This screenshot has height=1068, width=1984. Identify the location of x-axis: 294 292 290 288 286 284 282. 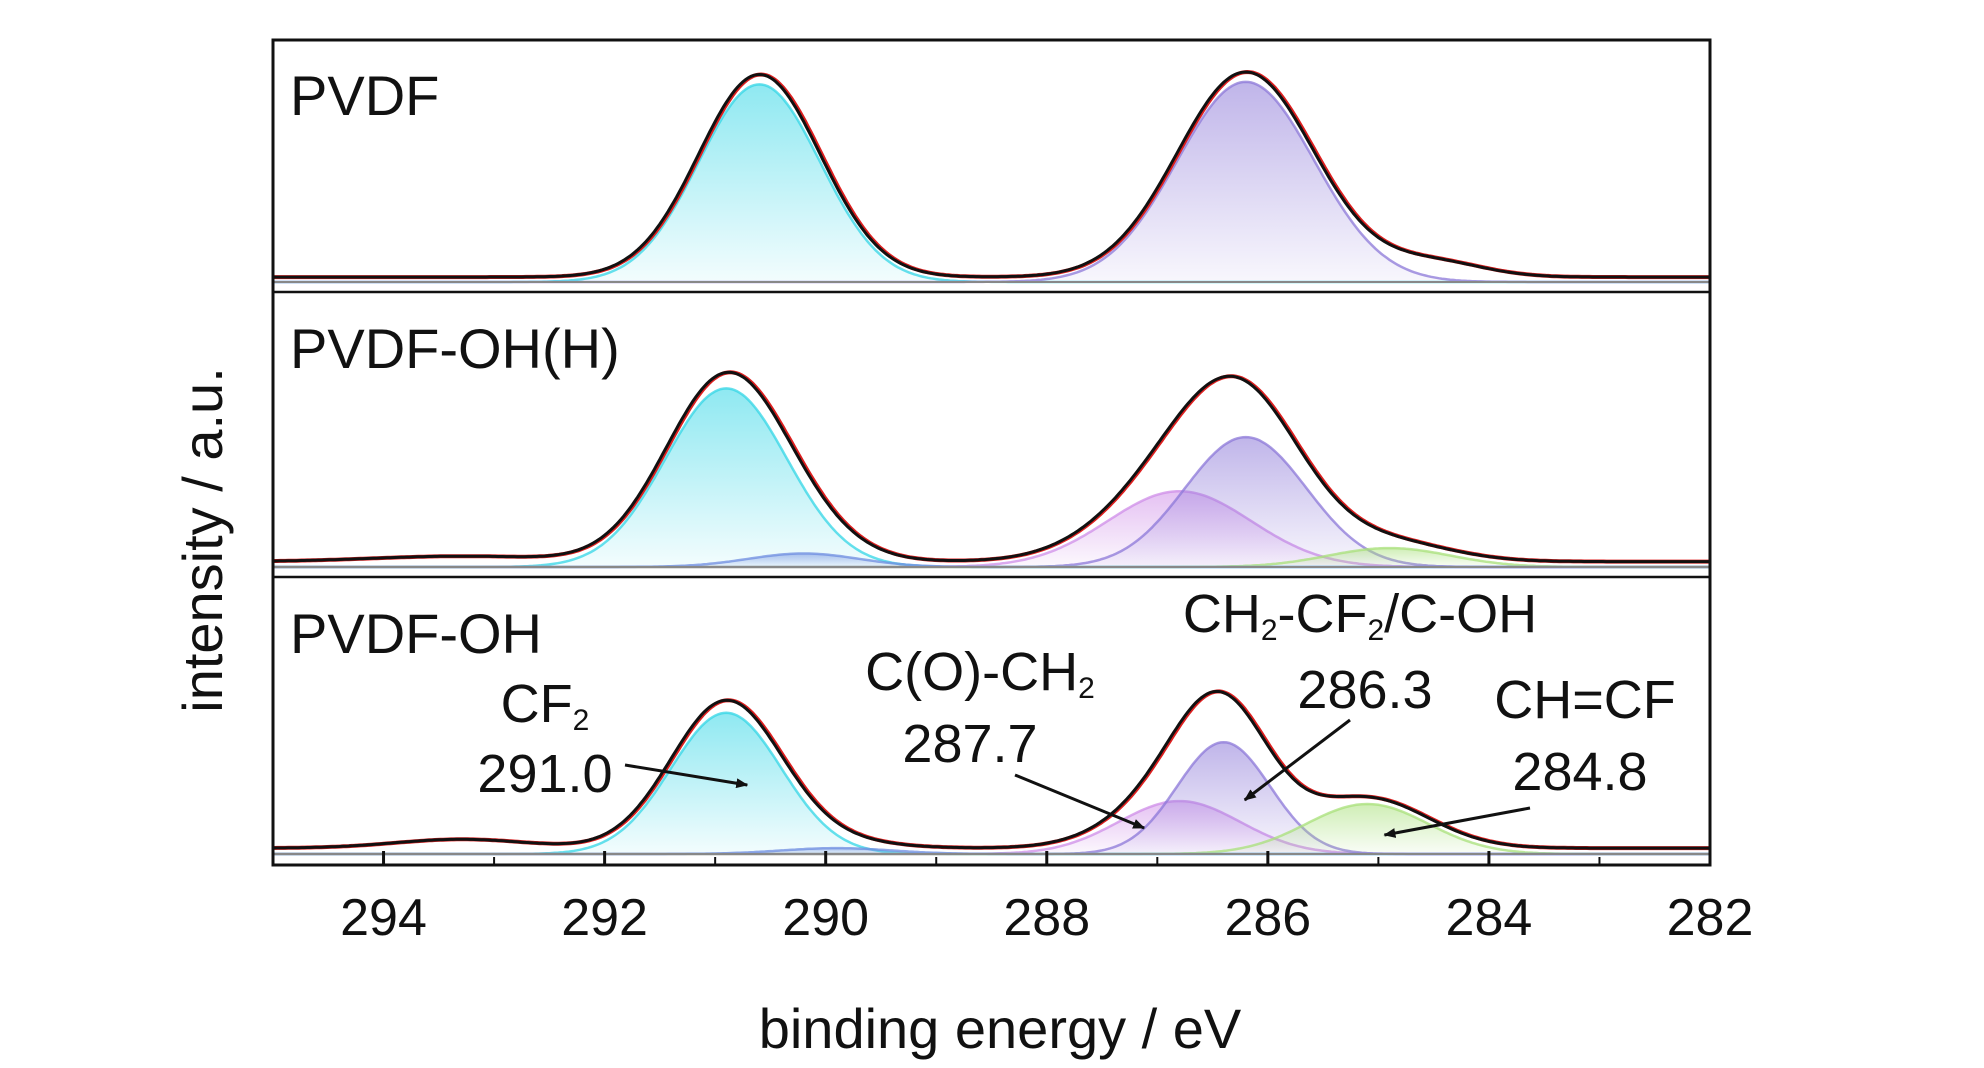
(1046, 899).